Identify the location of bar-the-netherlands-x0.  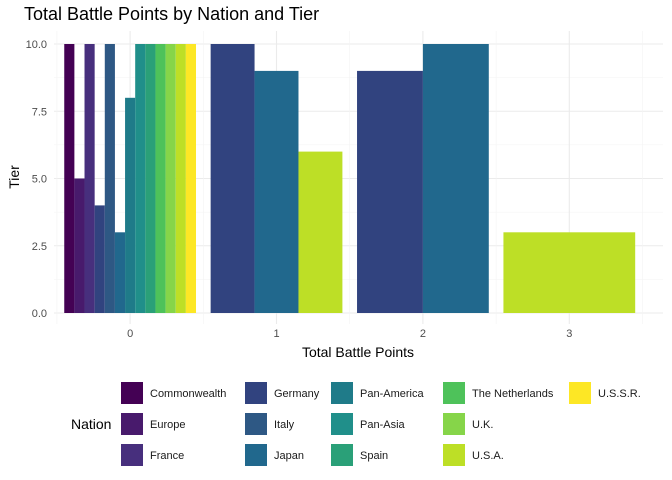
(160, 178).